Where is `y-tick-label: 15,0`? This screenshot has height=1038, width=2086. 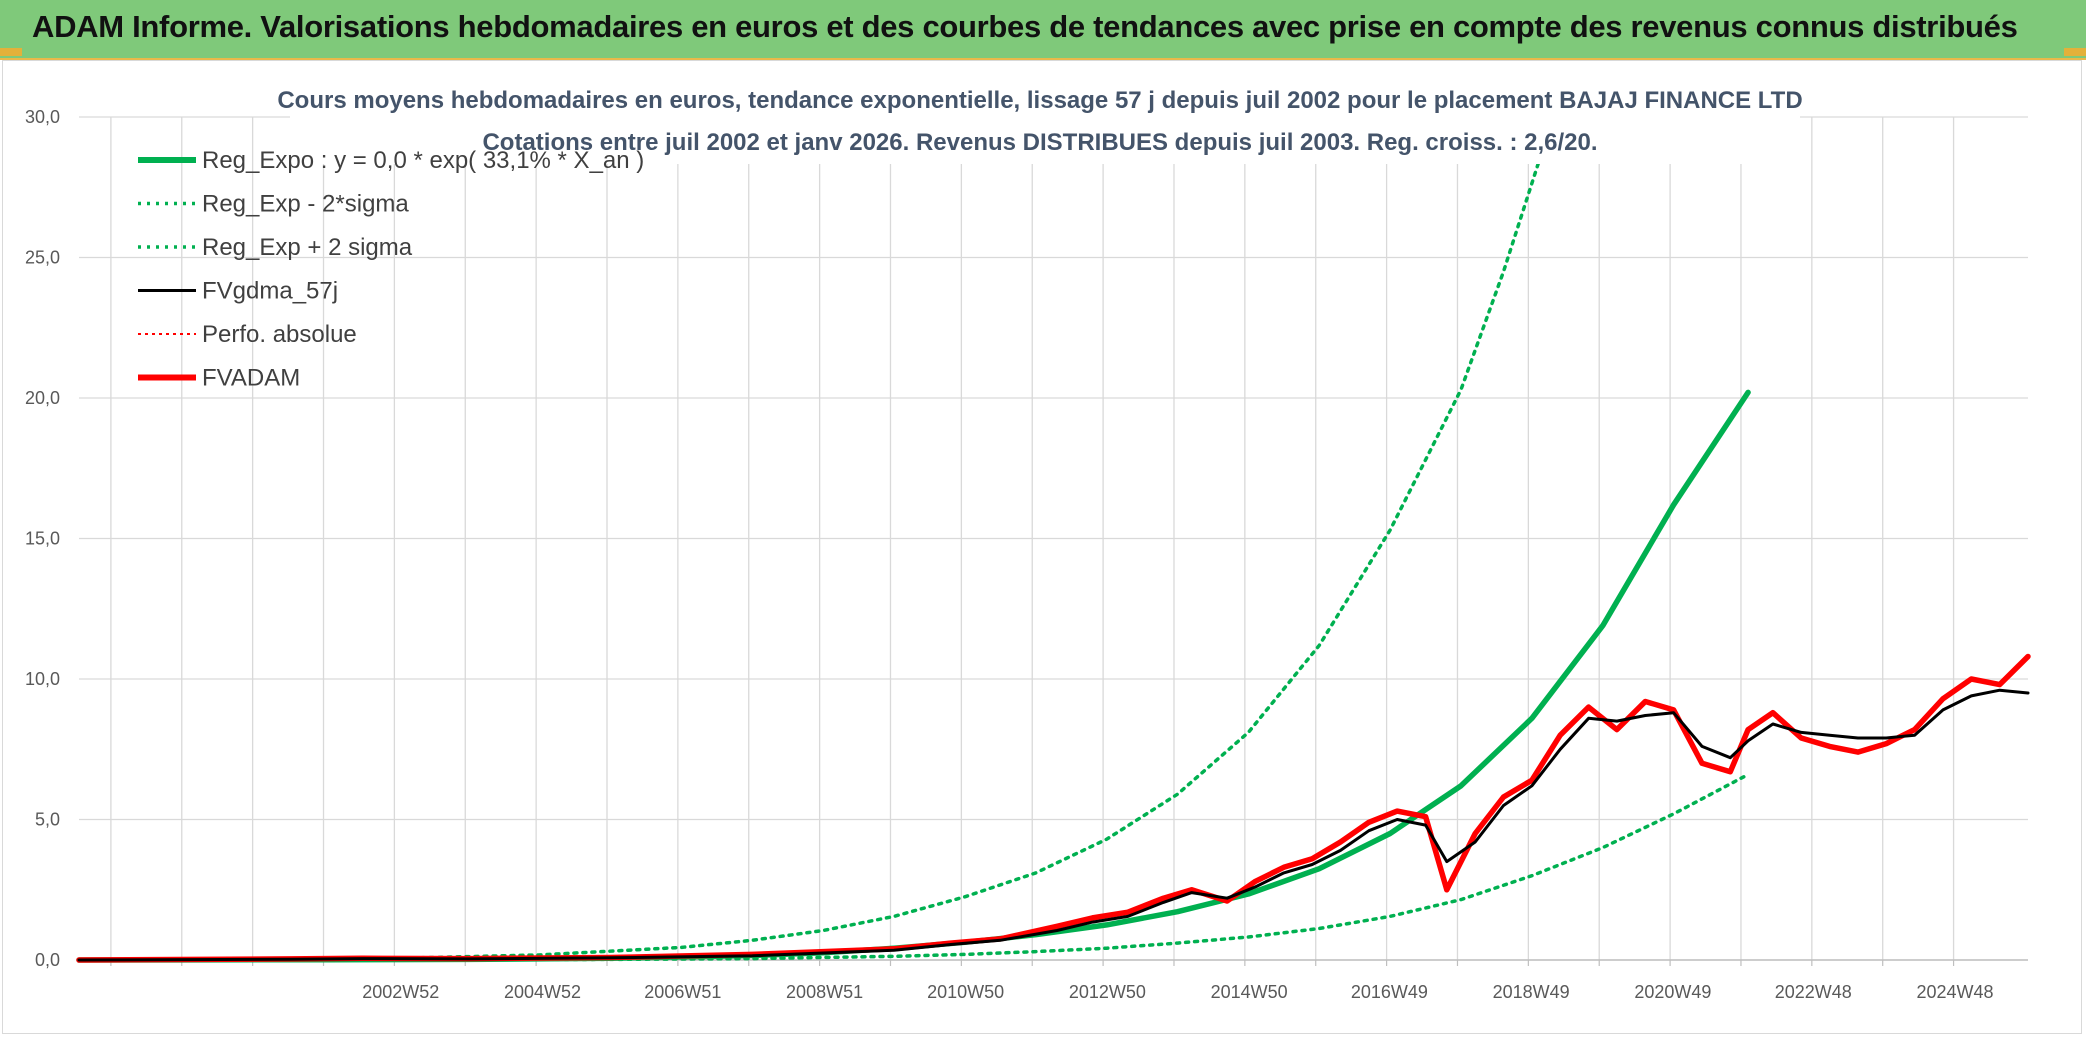
y-tick-label: 15,0 is located at coordinates (42, 539).